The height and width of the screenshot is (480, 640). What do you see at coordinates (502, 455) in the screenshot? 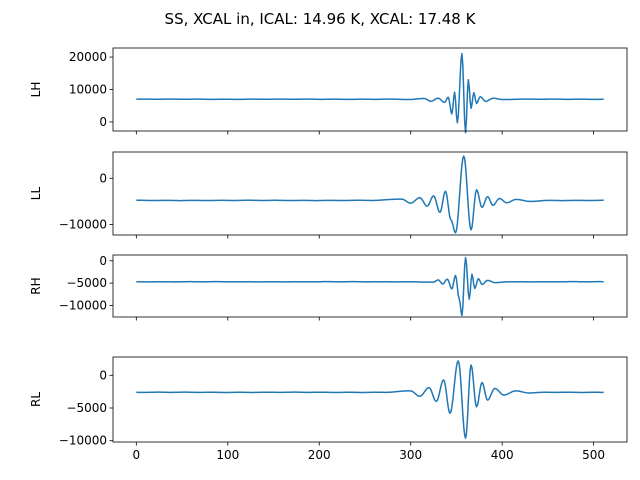
I see `x-tick-label: 400` at bounding box center [502, 455].